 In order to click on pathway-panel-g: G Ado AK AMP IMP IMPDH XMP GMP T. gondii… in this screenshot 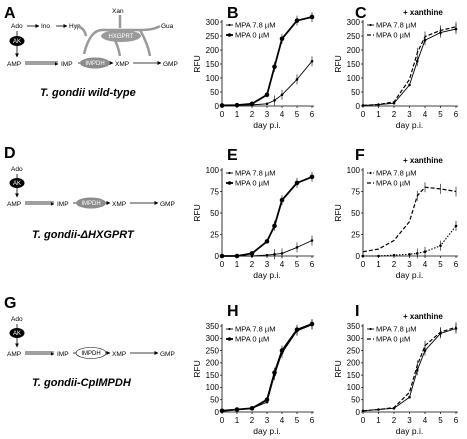, I will do `click(89, 342)`.